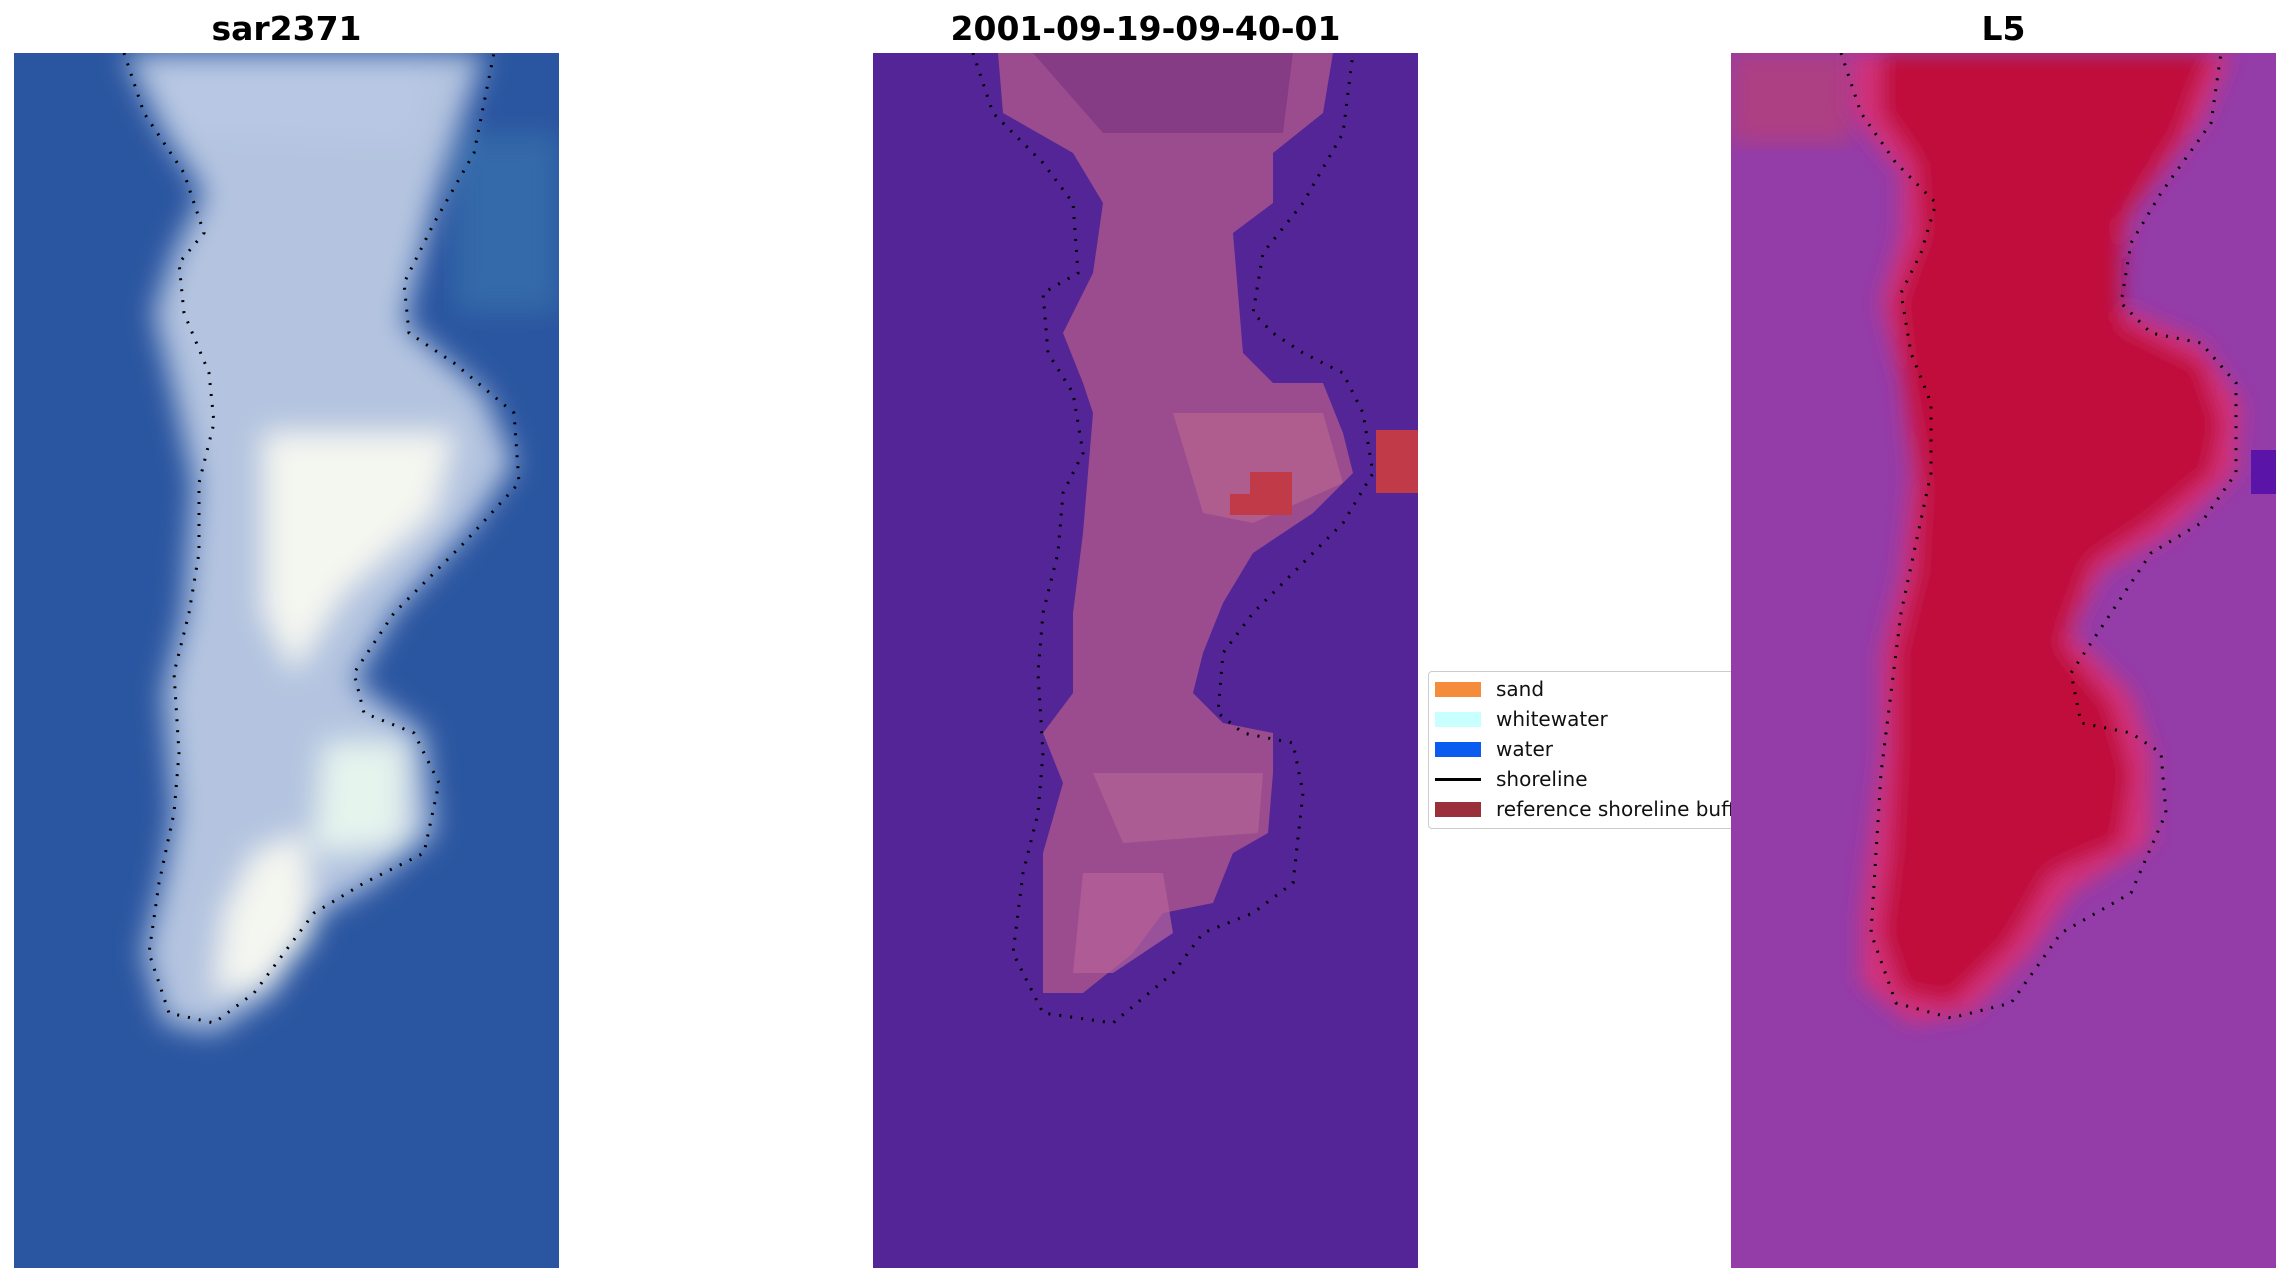 This screenshot has height=1283, width=2289. Describe the element at coordinates (1552, 719) in the screenshot. I see `legend-label-whitewater: whitewater` at that location.